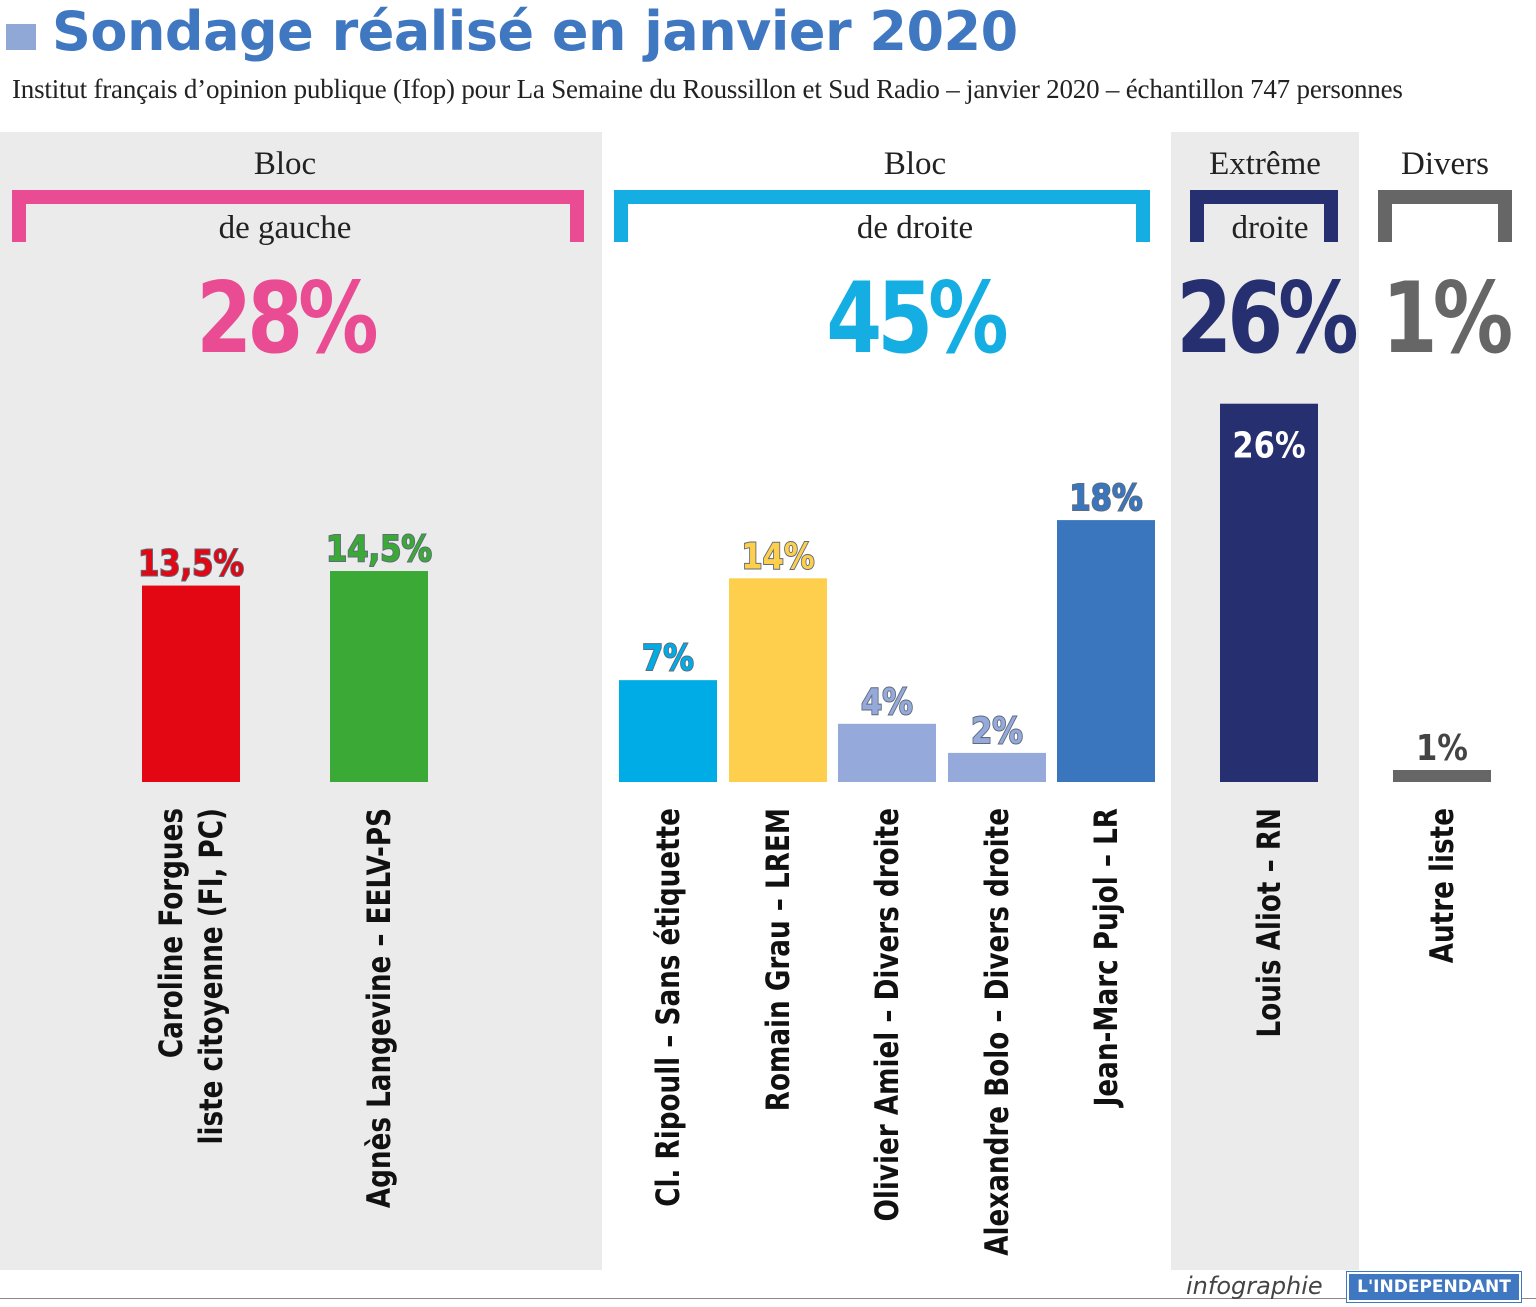  Describe the element at coordinates (1270, 228) in the screenshot. I see `group-extreme-sub: droite` at that location.